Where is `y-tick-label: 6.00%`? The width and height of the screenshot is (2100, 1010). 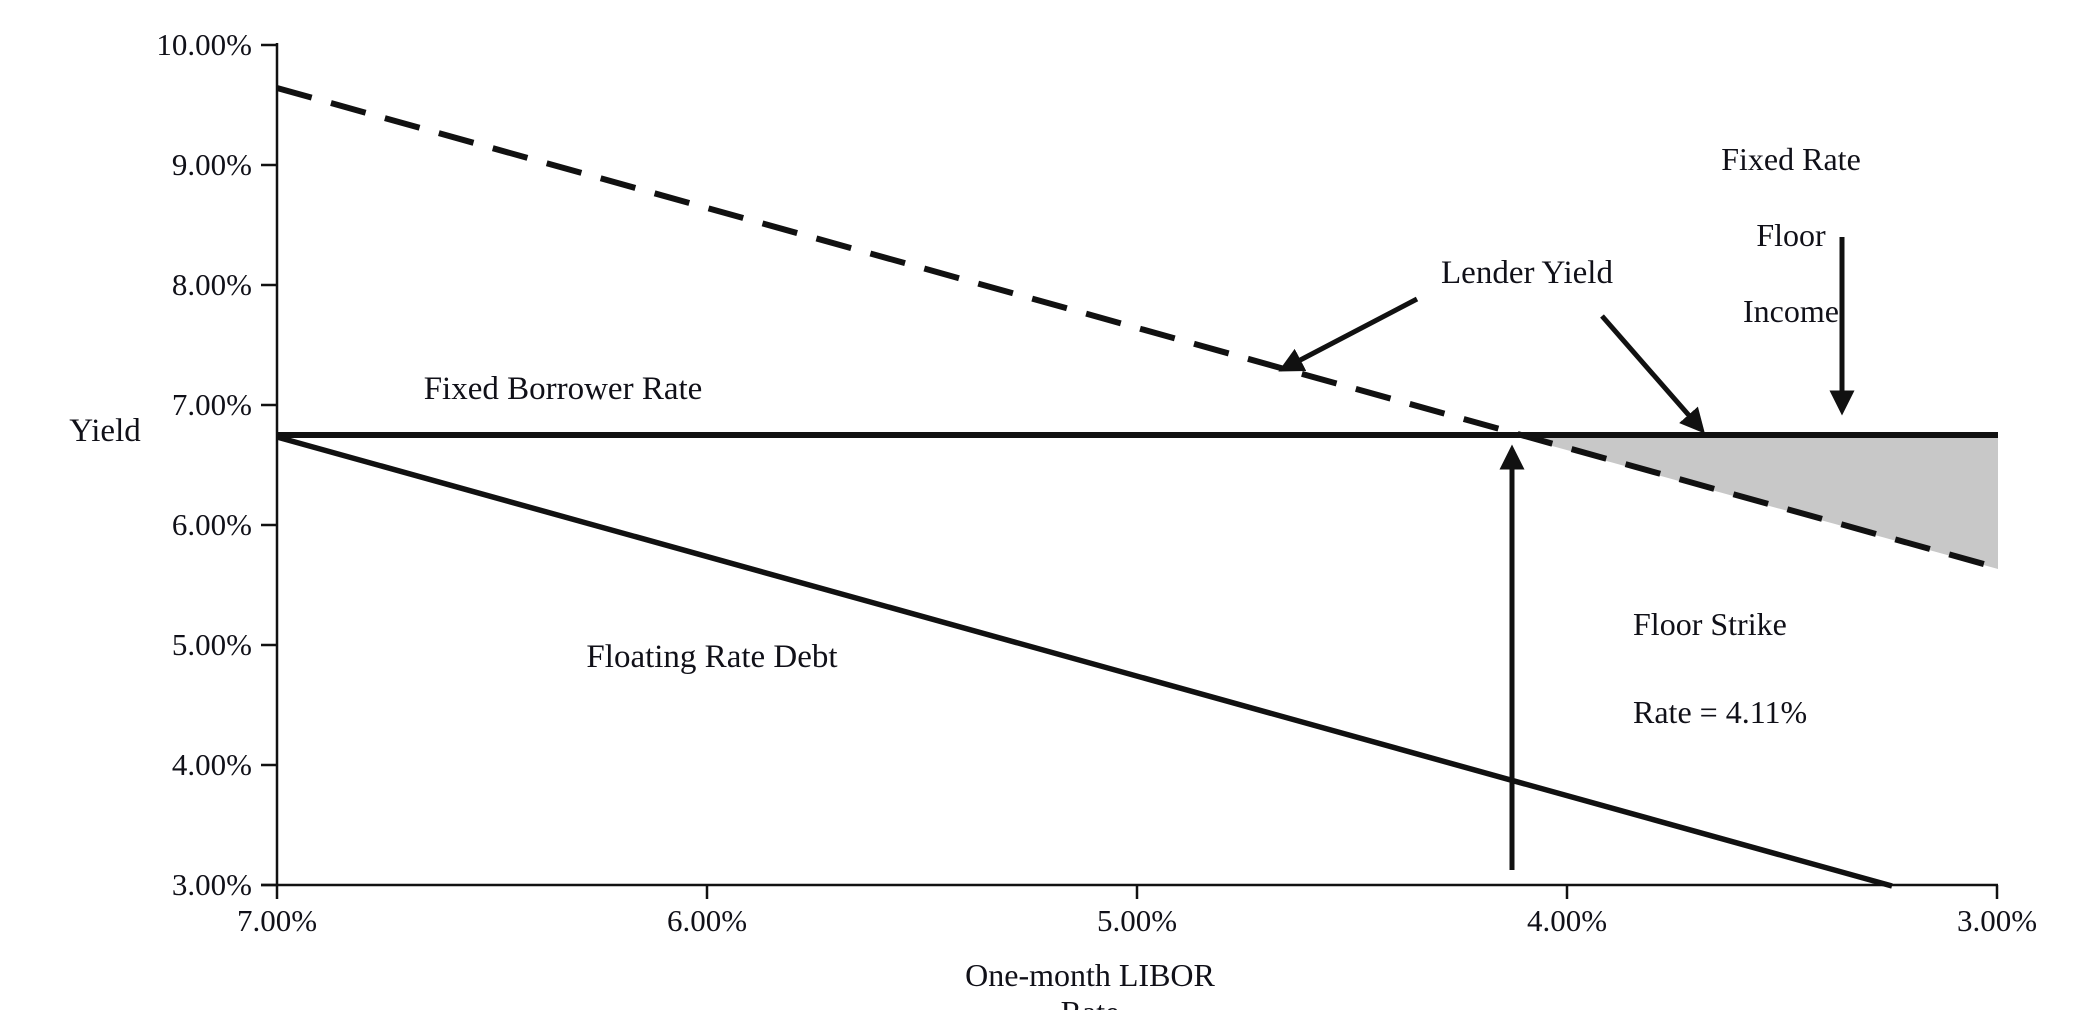 y-tick-label: 6.00% is located at coordinates (211, 524).